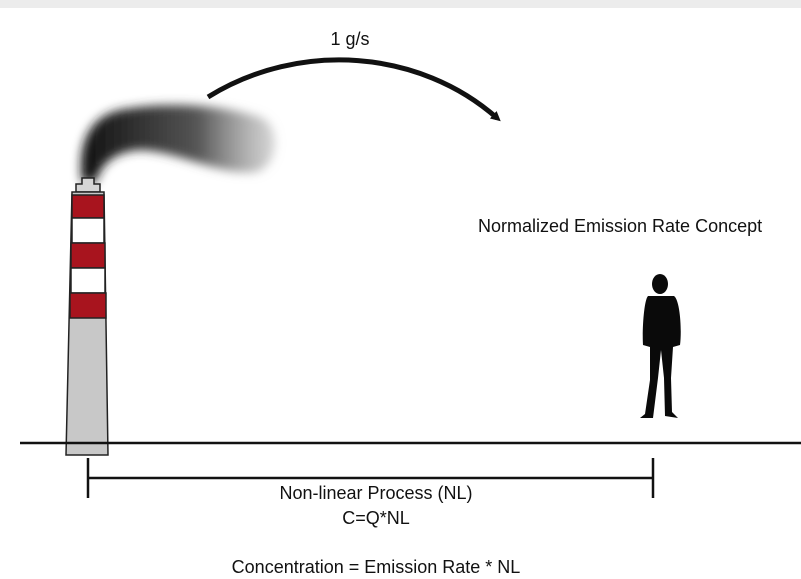  What do you see at coordinates (375, 493) in the screenshot?
I see `process-label: Non-linear Process (NL)` at bounding box center [375, 493].